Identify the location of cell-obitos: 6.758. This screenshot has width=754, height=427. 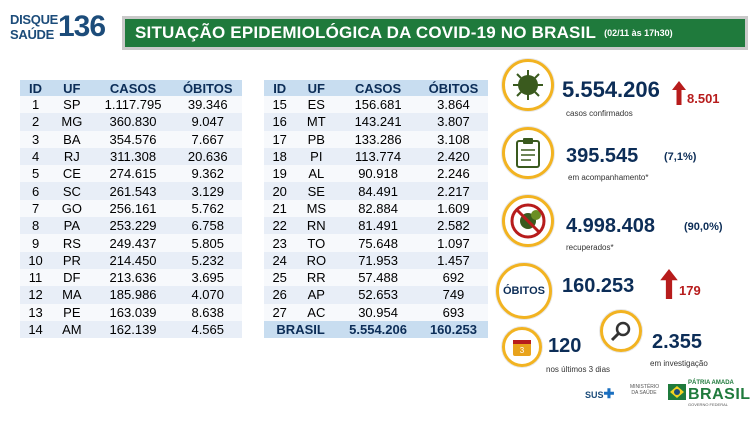
(207, 226).